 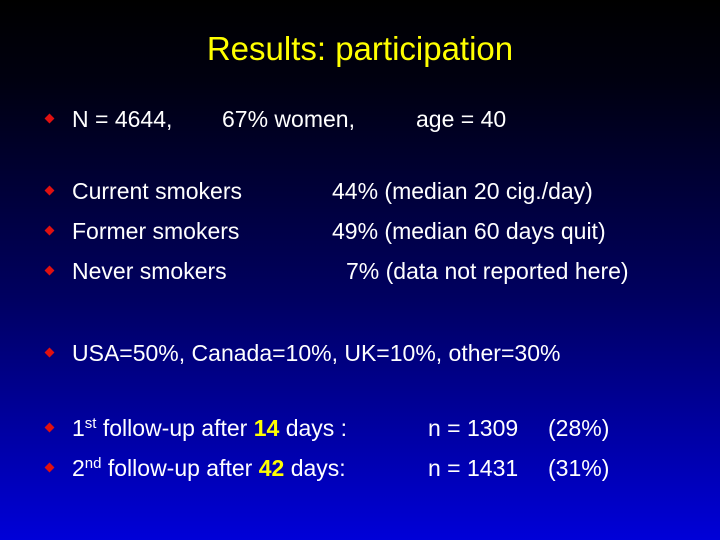 What do you see at coordinates (473, 428) in the screenshot?
I see `followup-n: n = 1309` at bounding box center [473, 428].